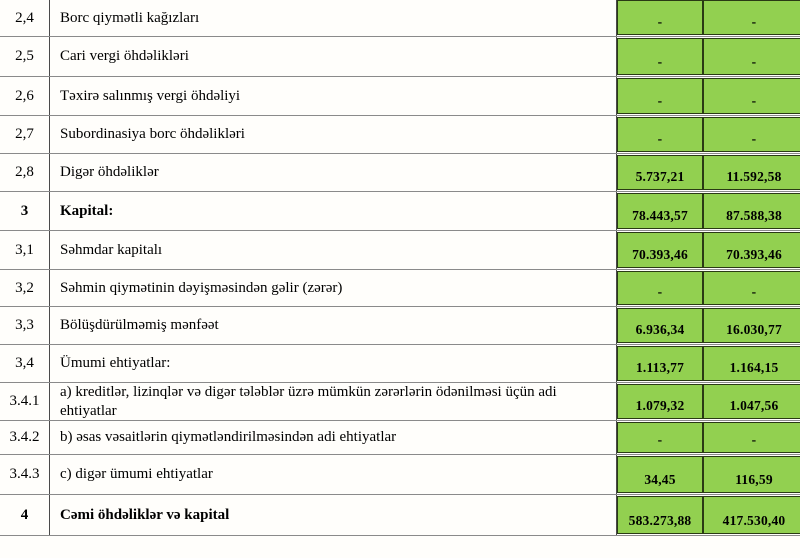  Describe the element at coordinates (754, 479) in the screenshot. I see `value-text: 116,59` at that location.